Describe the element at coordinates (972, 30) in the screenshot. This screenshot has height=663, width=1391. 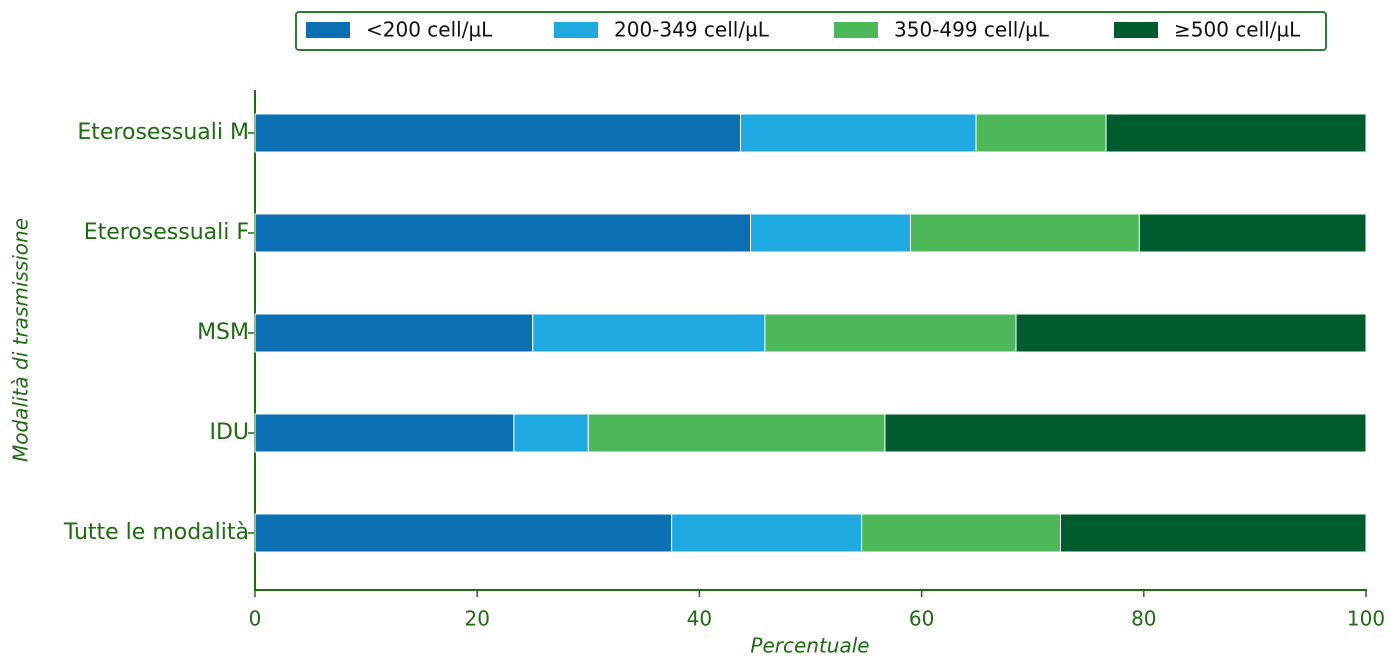
I see `legend-label: 350-499 cell/µL` at that location.